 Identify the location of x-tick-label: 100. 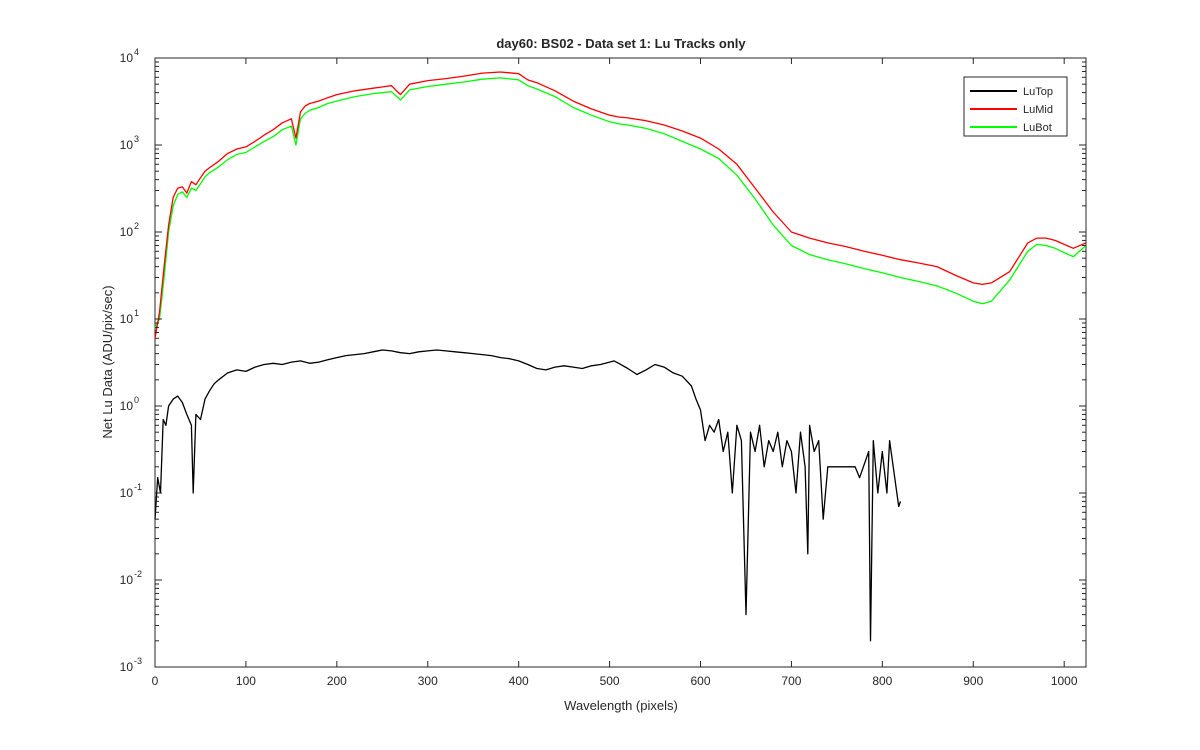
(246, 681).